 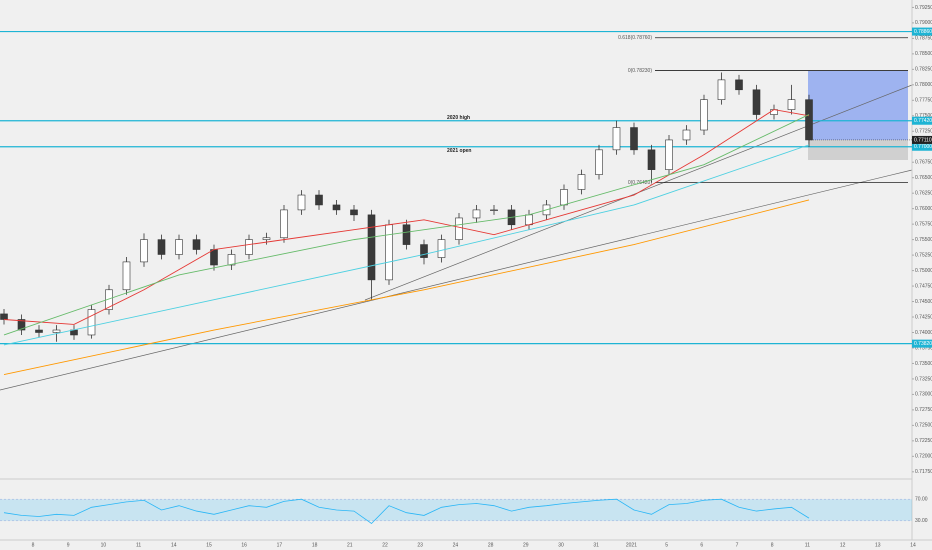 I want to click on last-price-tag, so click(x=922, y=139).